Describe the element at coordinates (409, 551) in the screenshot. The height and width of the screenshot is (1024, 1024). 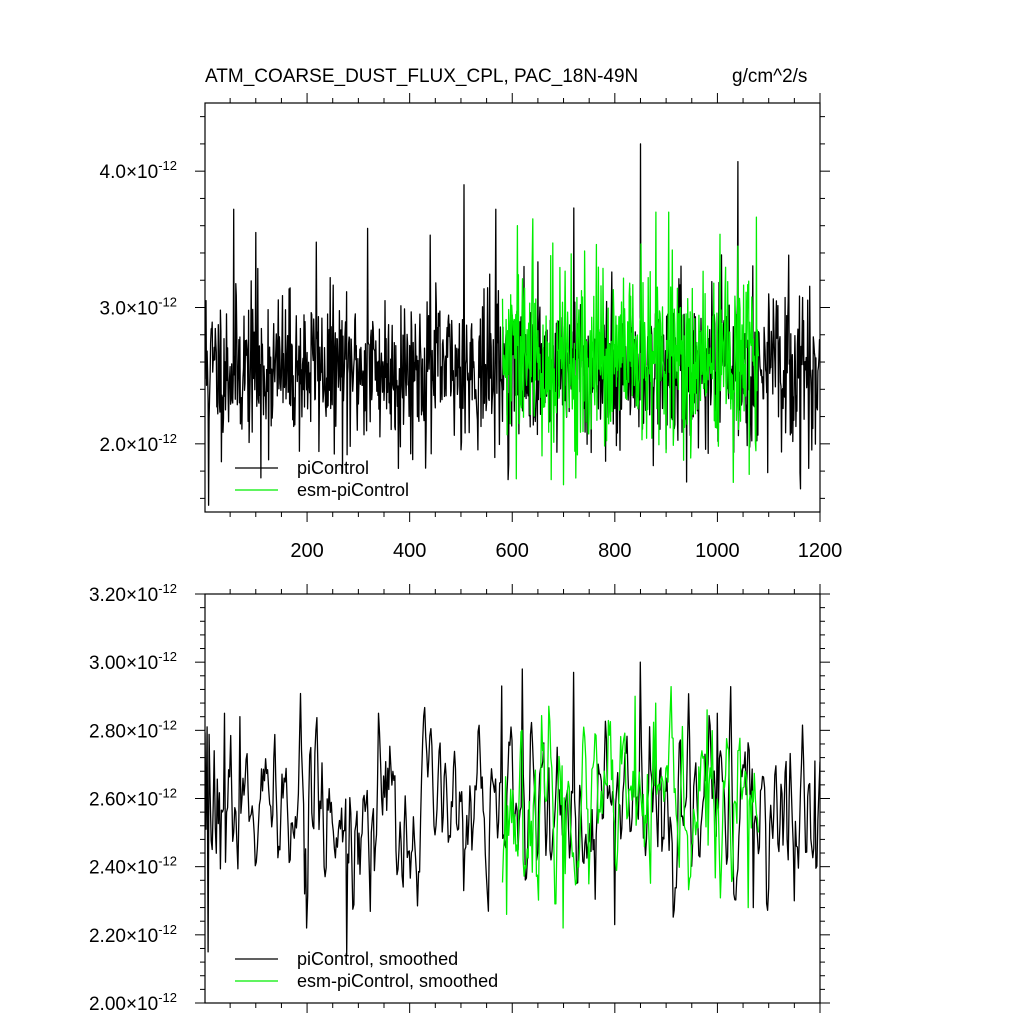
I see `x-tick-label: 400` at that location.